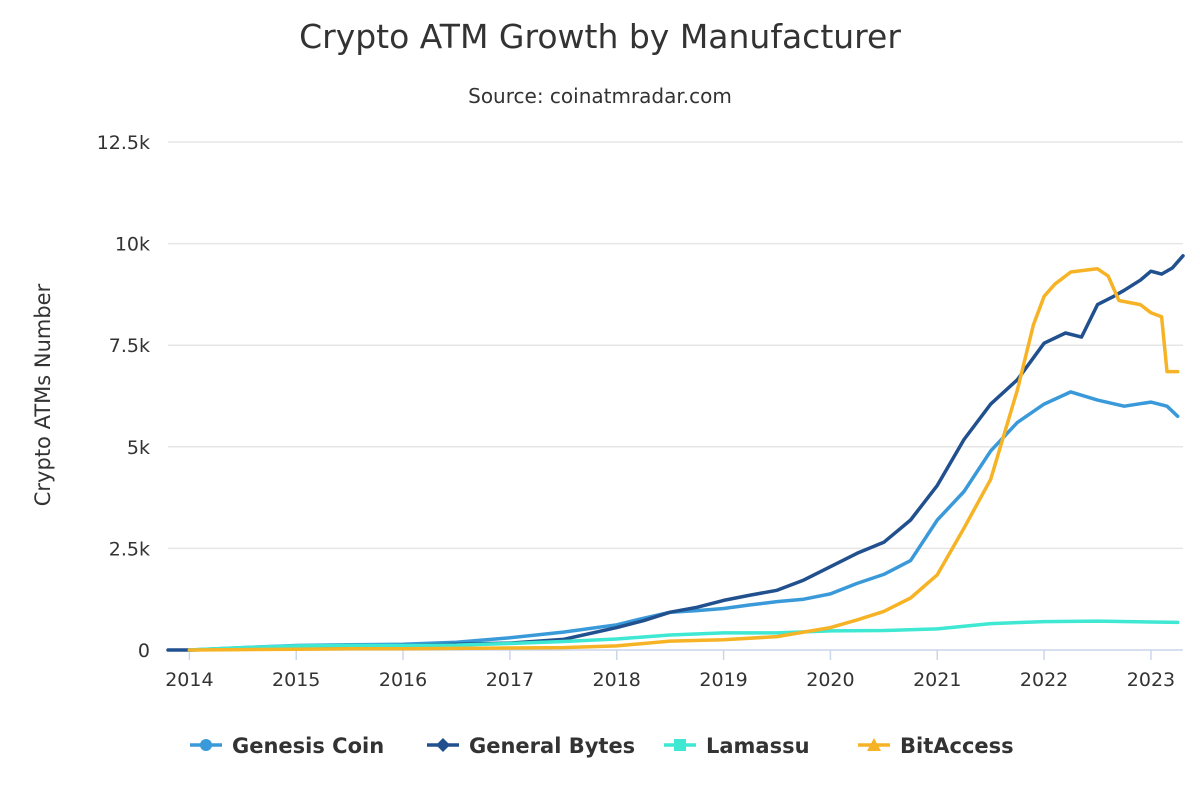 Image resolution: width=1200 pixels, height=800 pixels. I want to click on square-marker-icon, so click(680, 745).